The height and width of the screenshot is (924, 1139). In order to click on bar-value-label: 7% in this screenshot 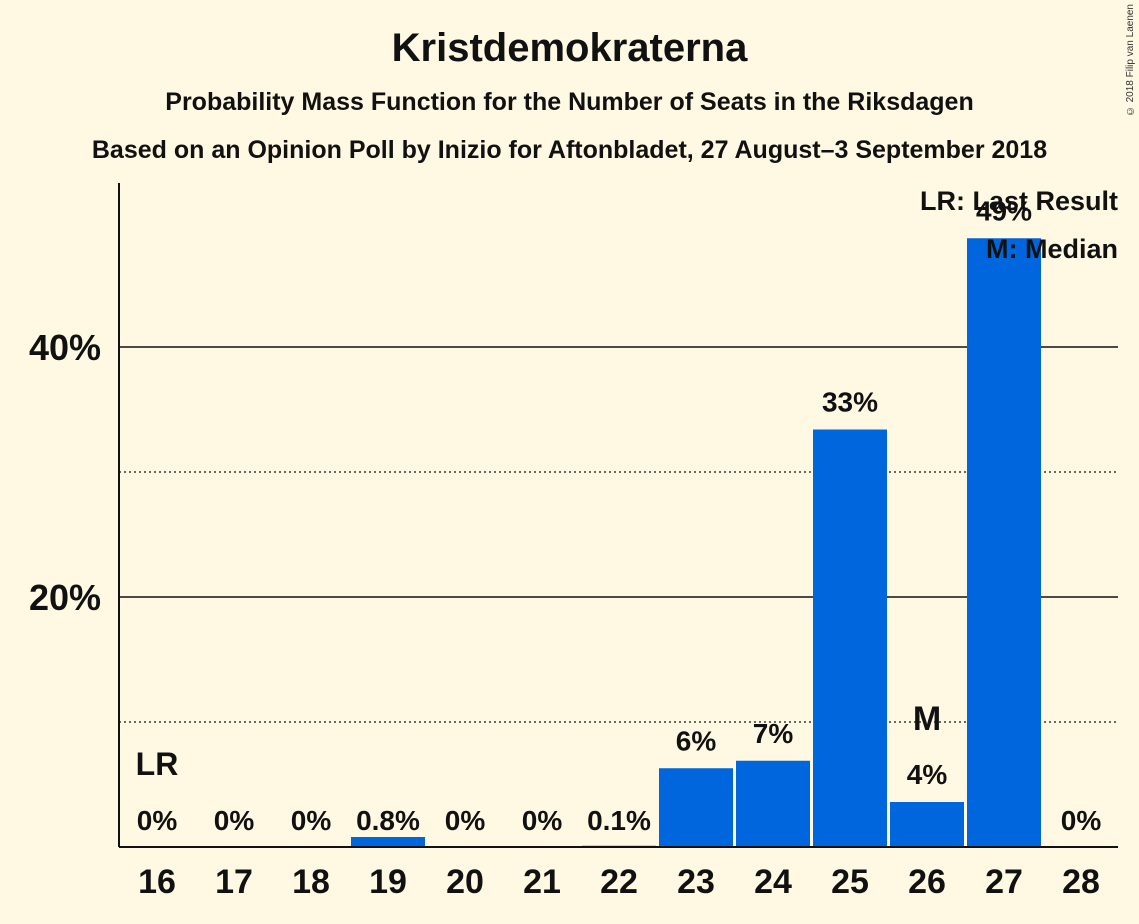, I will do `click(773, 733)`.